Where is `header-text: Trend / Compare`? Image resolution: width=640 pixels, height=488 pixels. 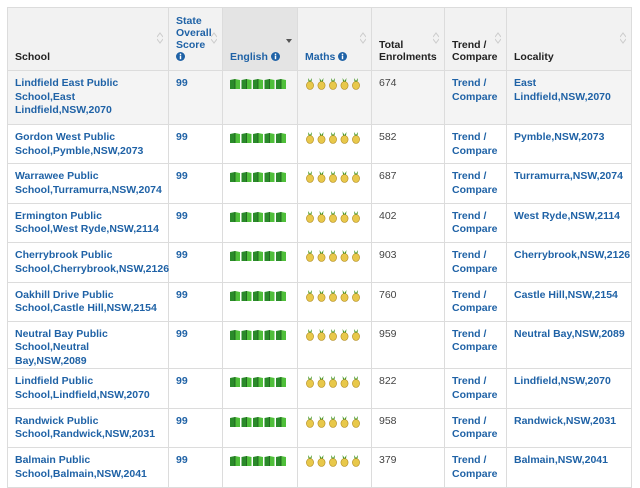 header-text: Trend / Compare is located at coordinates (475, 51).